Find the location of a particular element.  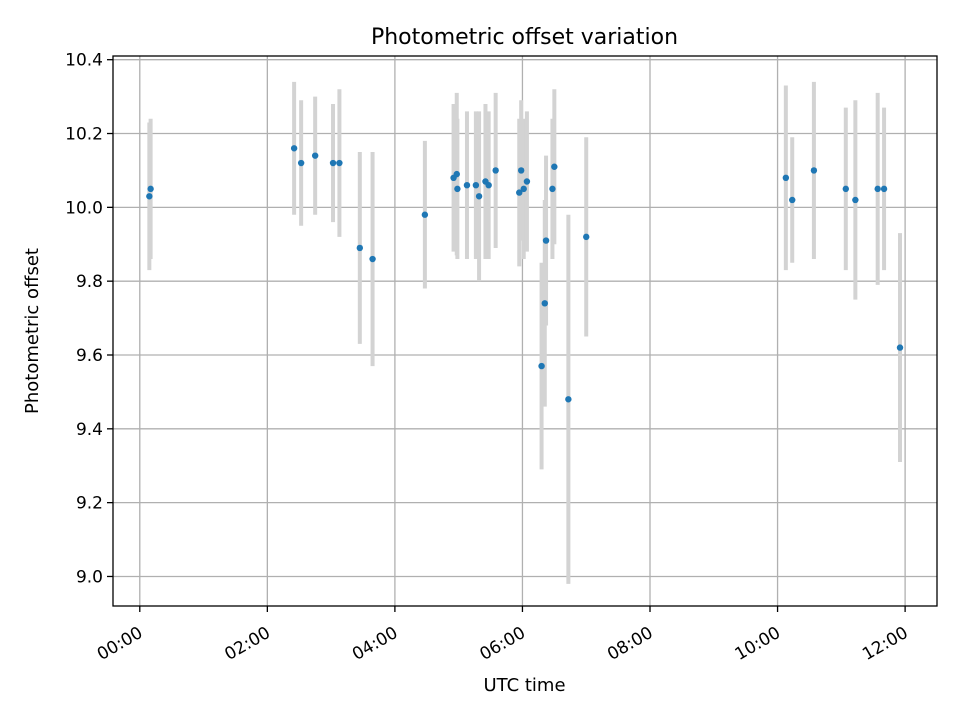

x-tick-label: 06:00 is located at coordinates (503, 644).